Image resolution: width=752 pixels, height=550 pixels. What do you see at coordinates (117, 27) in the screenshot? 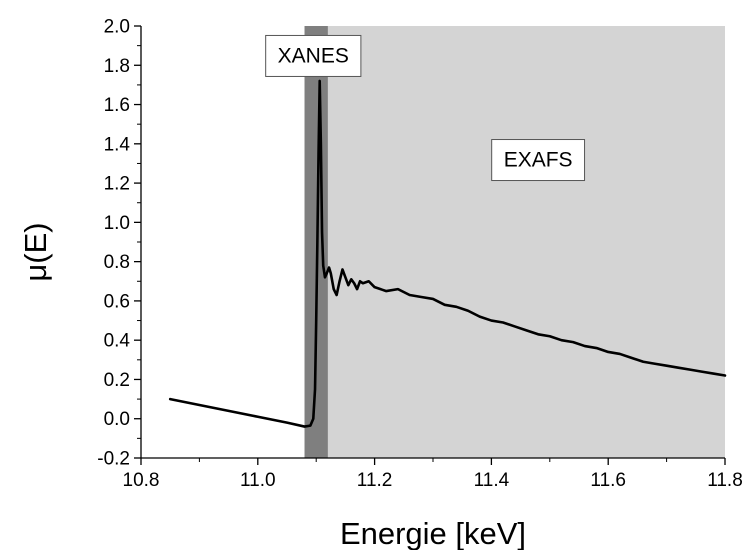
I see `y-tick-label: 2.0` at bounding box center [117, 27].